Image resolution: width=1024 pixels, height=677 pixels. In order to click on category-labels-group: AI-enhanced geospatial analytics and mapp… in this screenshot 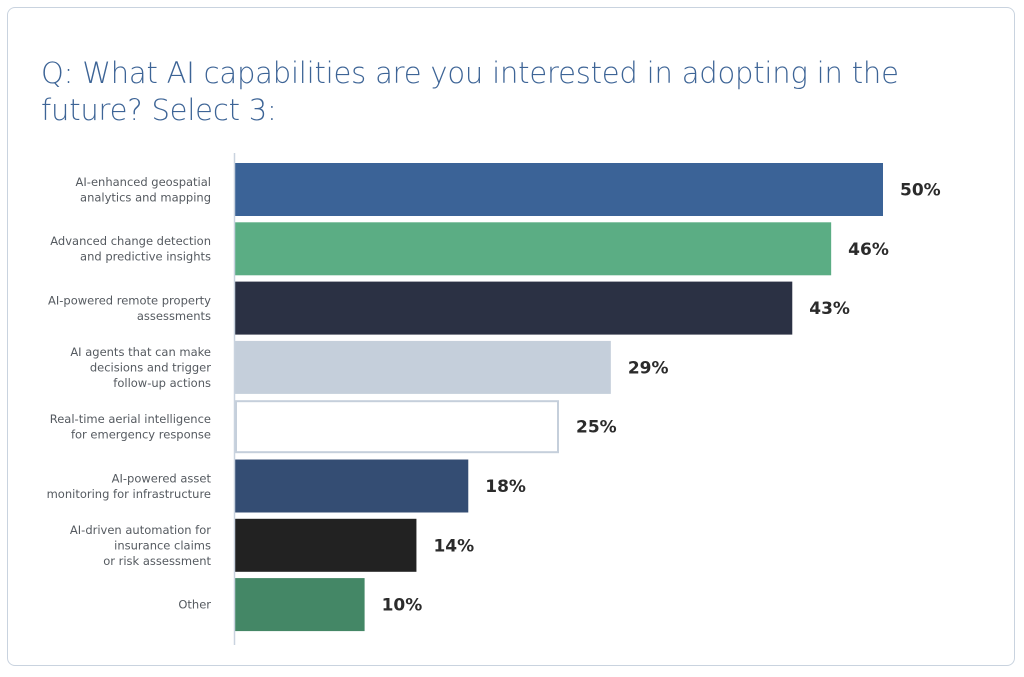, I will do `click(129, 393)`.